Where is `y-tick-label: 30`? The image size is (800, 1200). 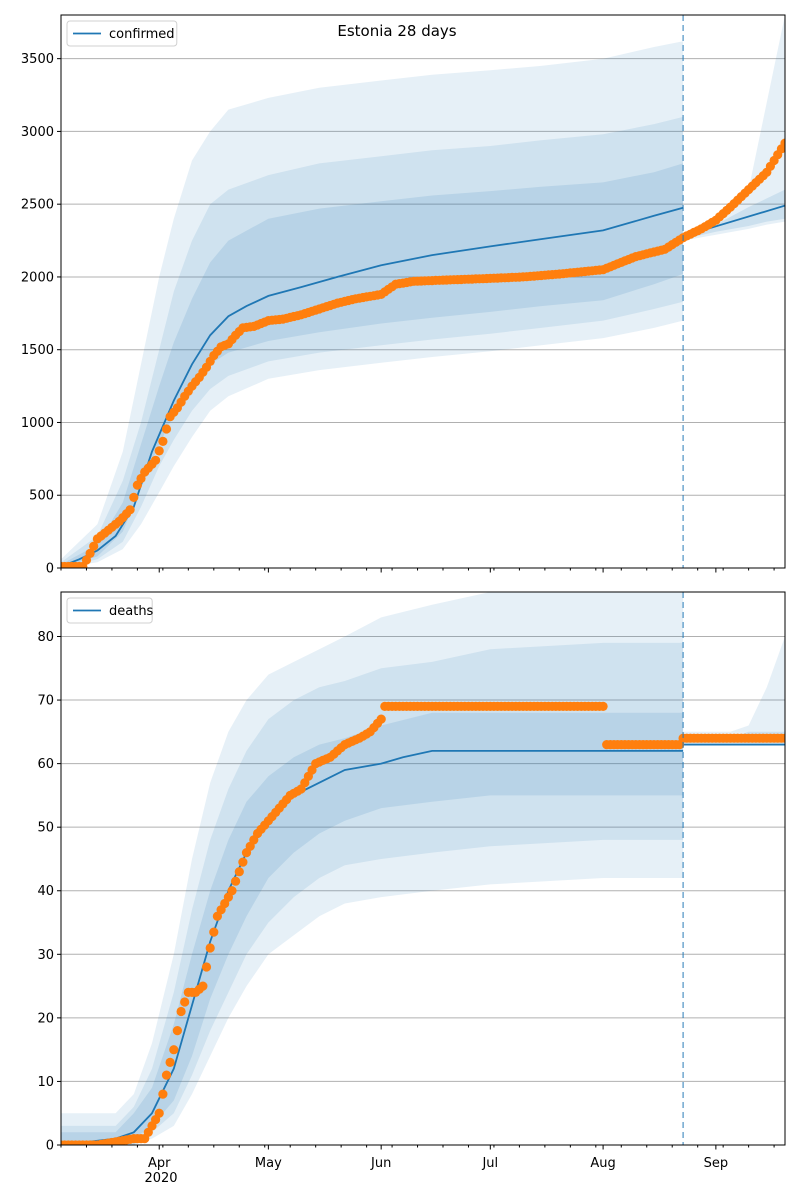
y-tick-label: 30 is located at coordinates (45, 955).